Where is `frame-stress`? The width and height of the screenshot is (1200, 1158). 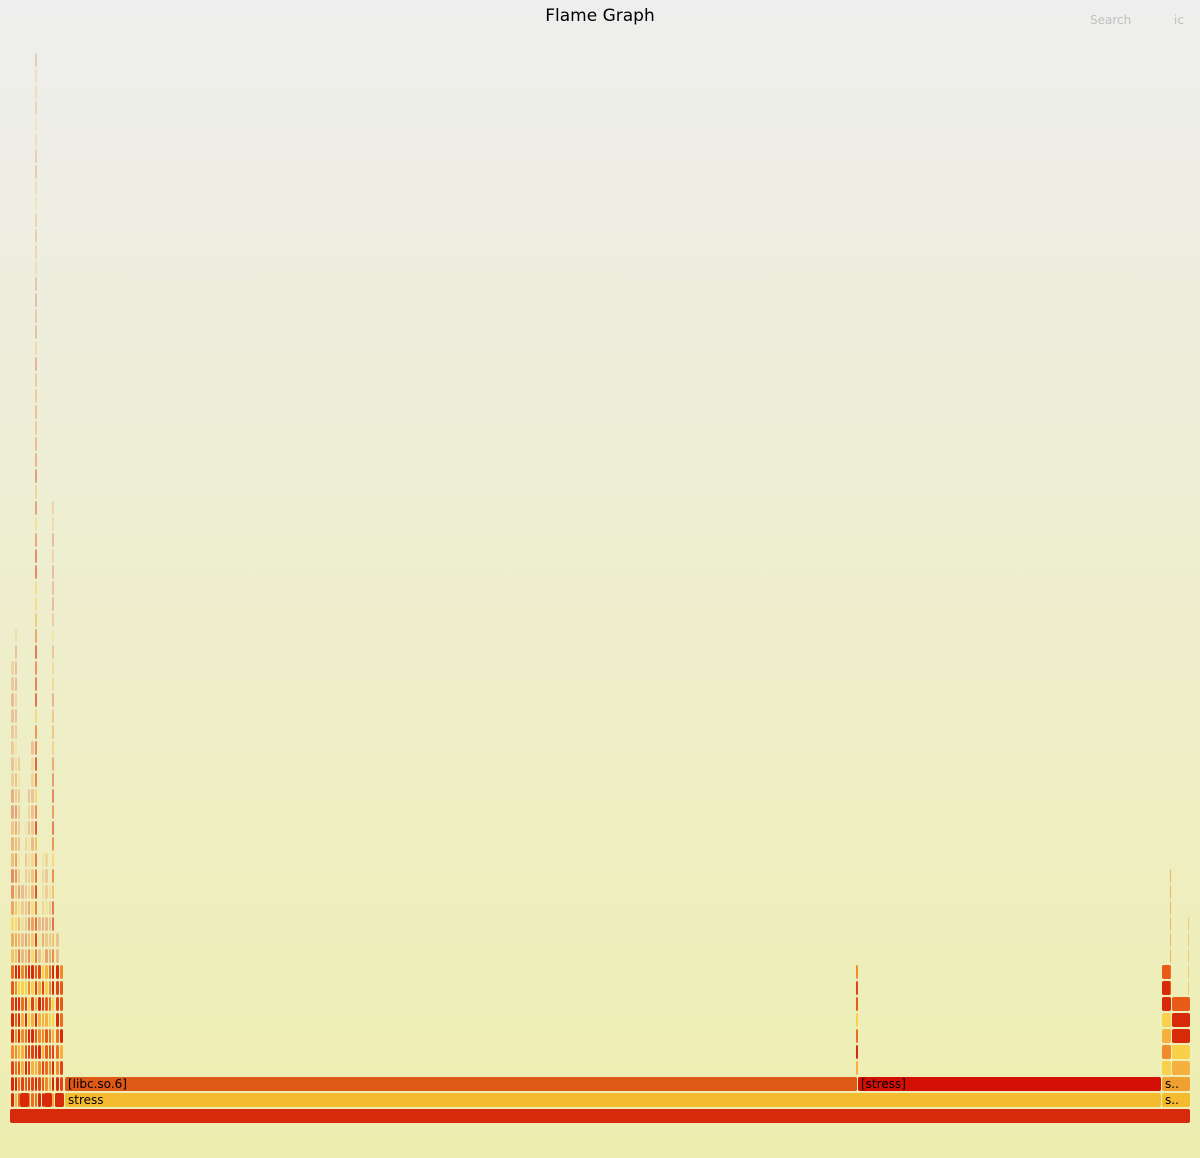 frame-stress is located at coordinates (613, 1100).